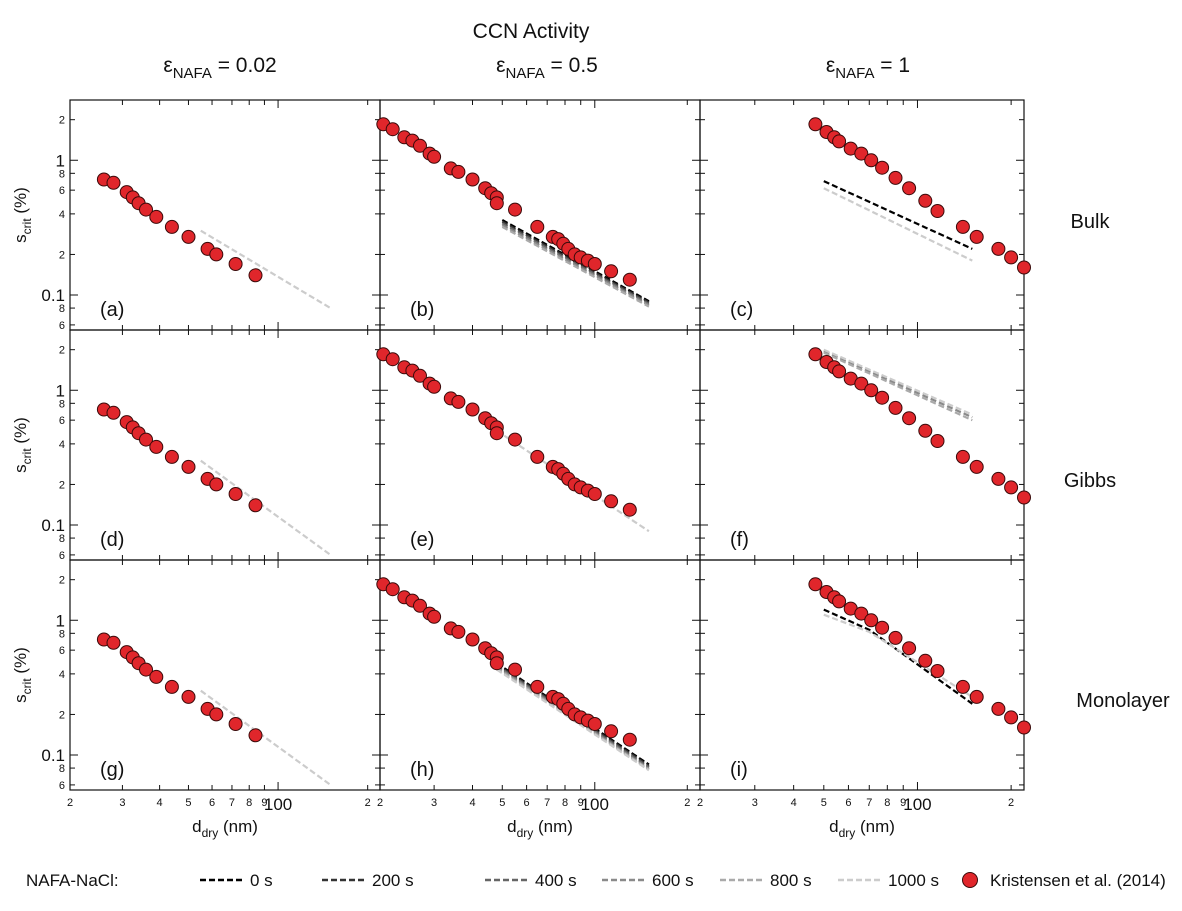 The image size is (1182, 911). What do you see at coordinates (556, 880) in the screenshot?
I see `legend-label-400s: 400 s` at bounding box center [556, 880].